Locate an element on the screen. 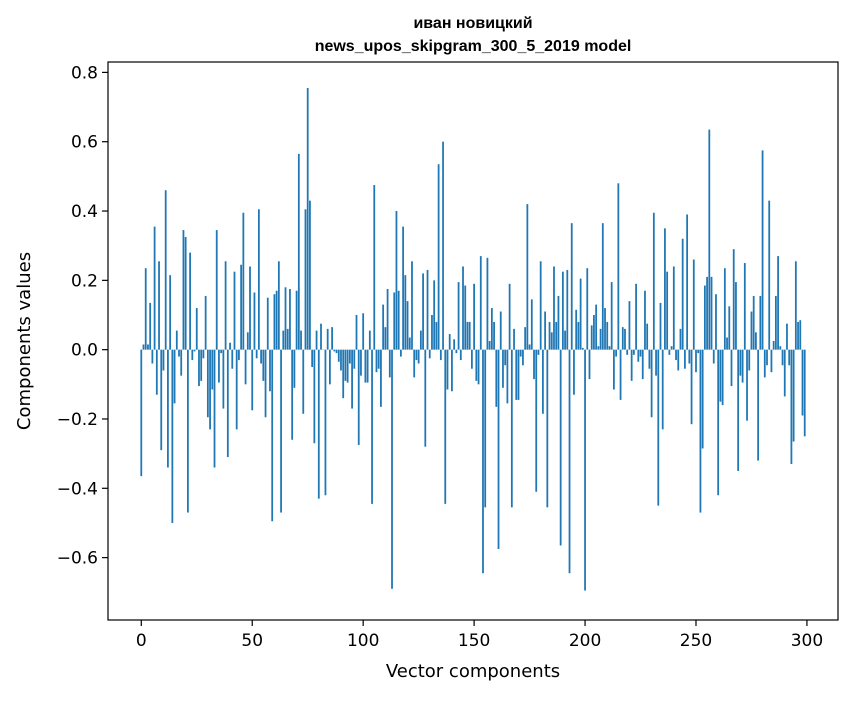  y-tick-label: −0.6 is located at coordinates (77, 559).